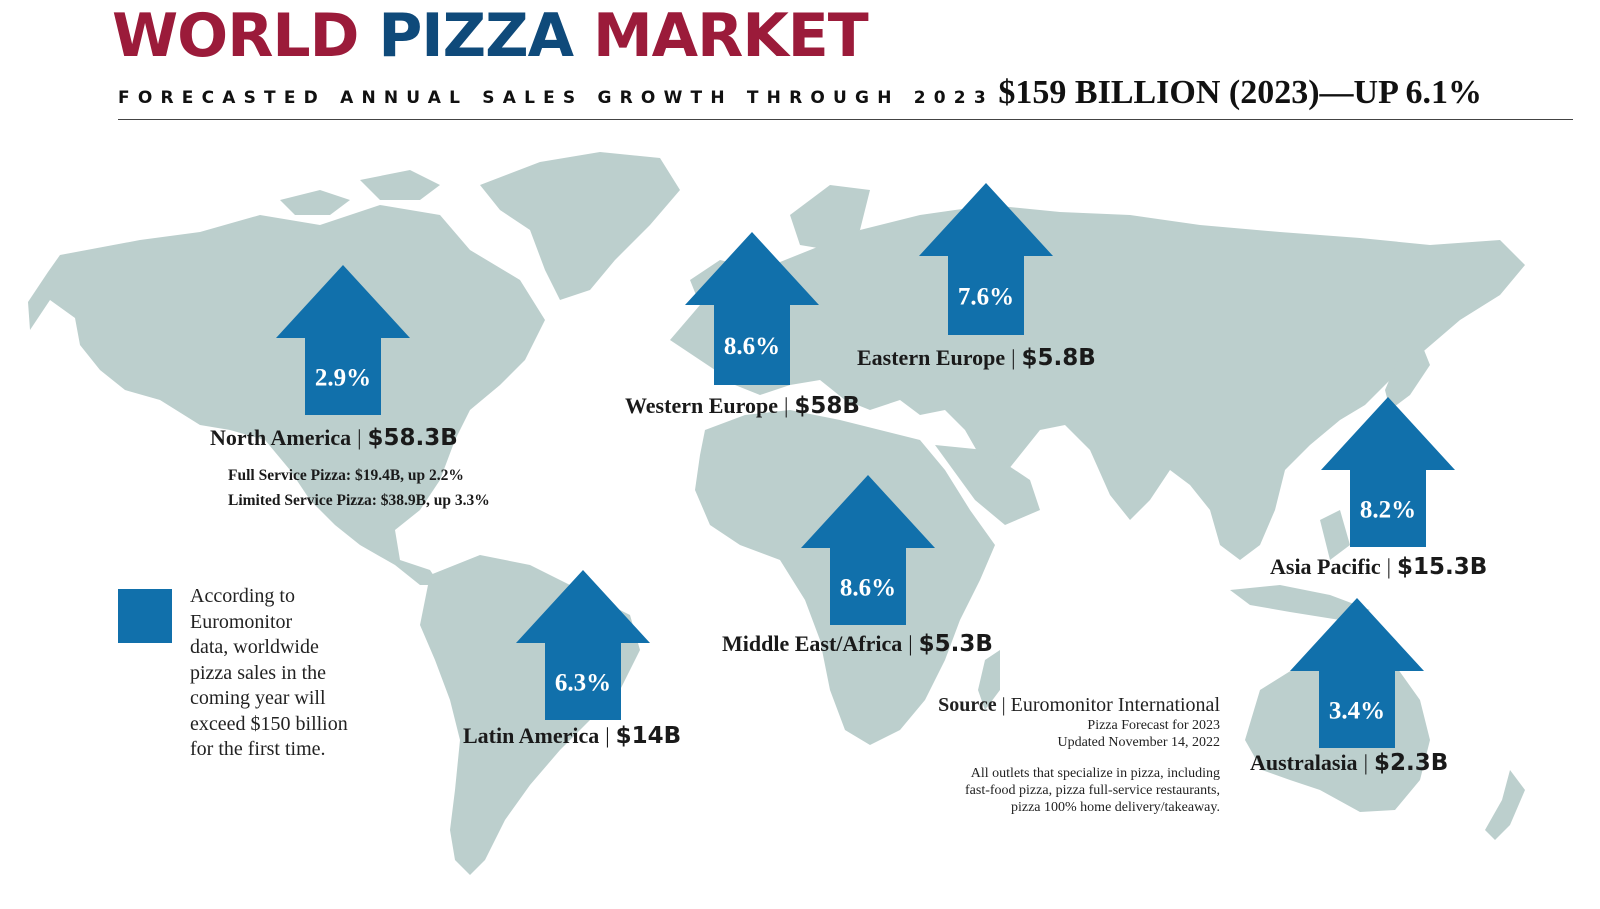 The image size is (1600, 909). What do you see at coordinates (258, 698) in the screenshot?
I see `legend-line: coming year will` at bounding box center [258, 698].